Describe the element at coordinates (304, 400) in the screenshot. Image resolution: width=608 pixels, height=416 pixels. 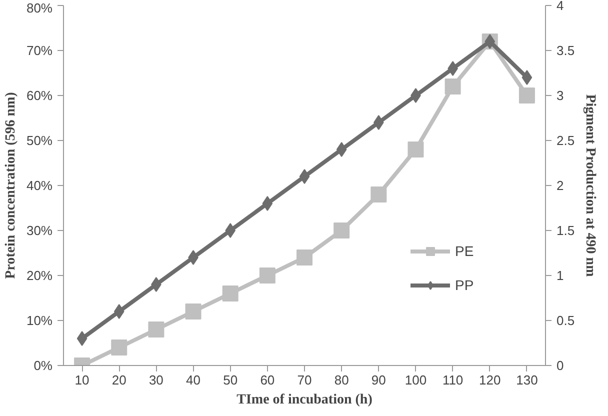
I see `x-axis-title: TIme of incubation (h)` at that location.